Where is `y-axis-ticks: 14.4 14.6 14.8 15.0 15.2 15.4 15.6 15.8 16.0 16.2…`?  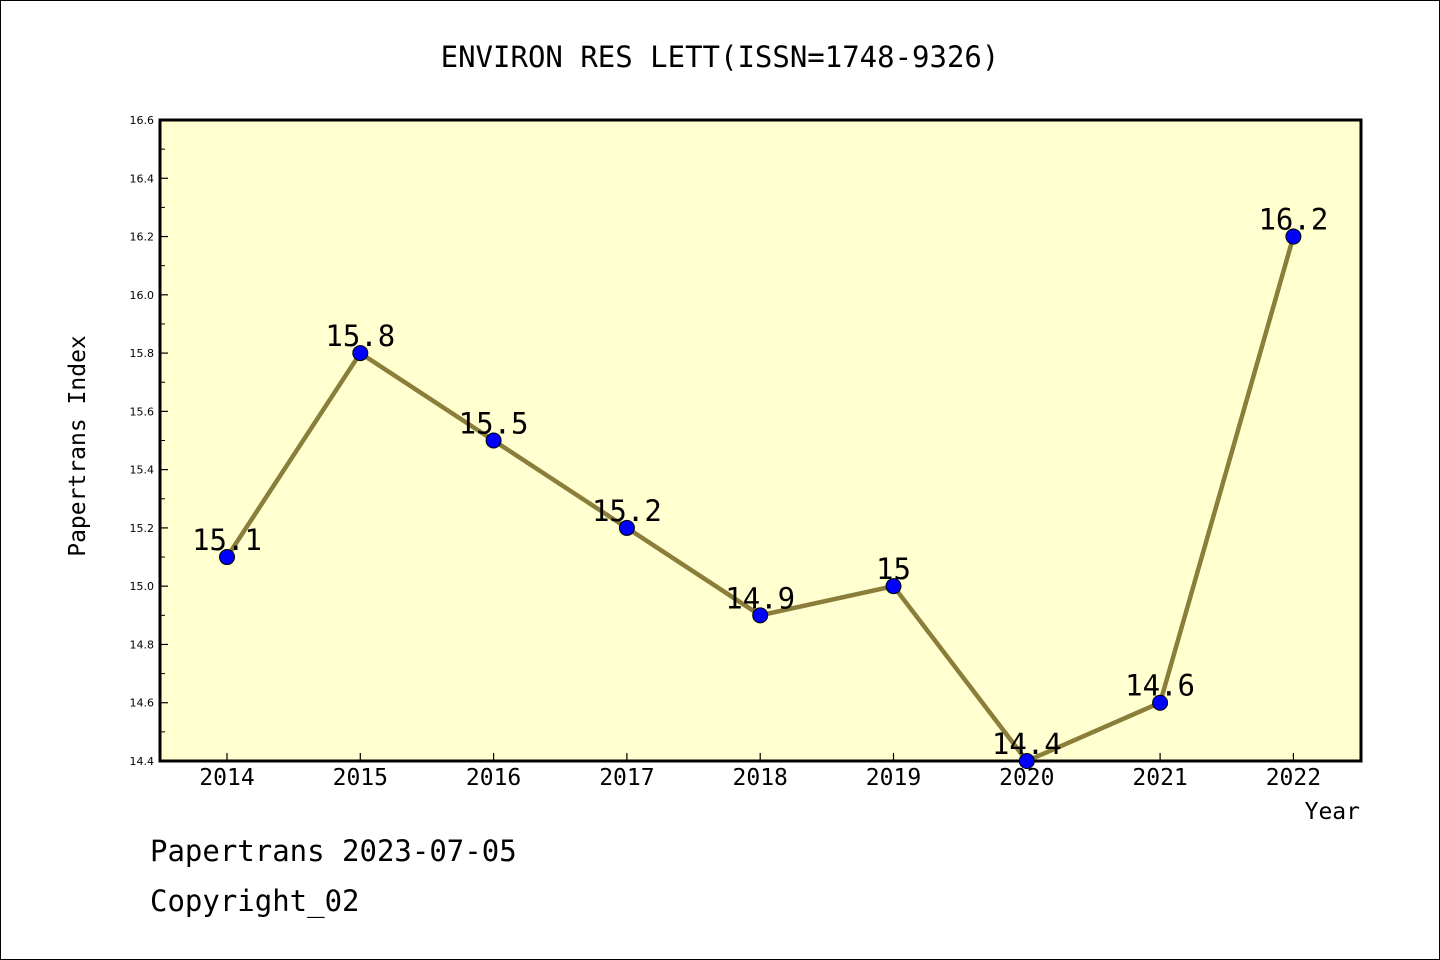
y-axis-ticks: 14.4 14.6 14.8 15.0 15.2 15.4 15.6 15.8 16.0 16.2… is located at coordinates (149, 441).